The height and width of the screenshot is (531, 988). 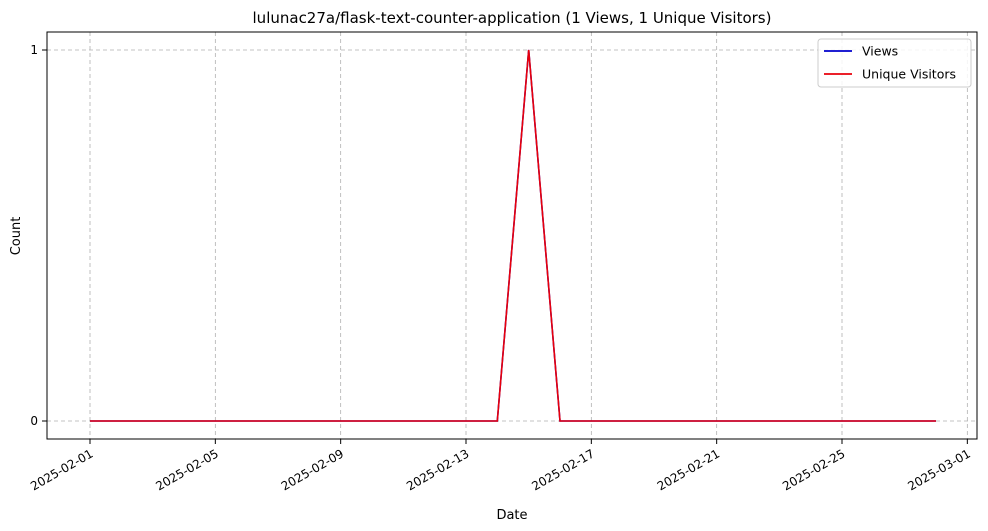 What do you see at coordinates (511, 515) in the screenshot?
I see `x-axis-label: Date` at bounding box center [511, 515].